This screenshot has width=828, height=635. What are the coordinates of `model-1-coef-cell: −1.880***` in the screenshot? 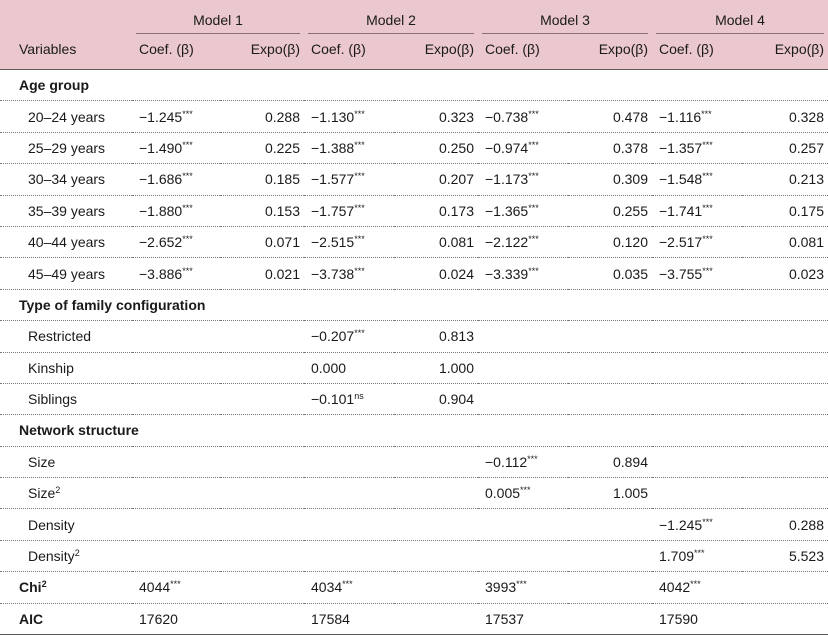 It's located at (176, 210).